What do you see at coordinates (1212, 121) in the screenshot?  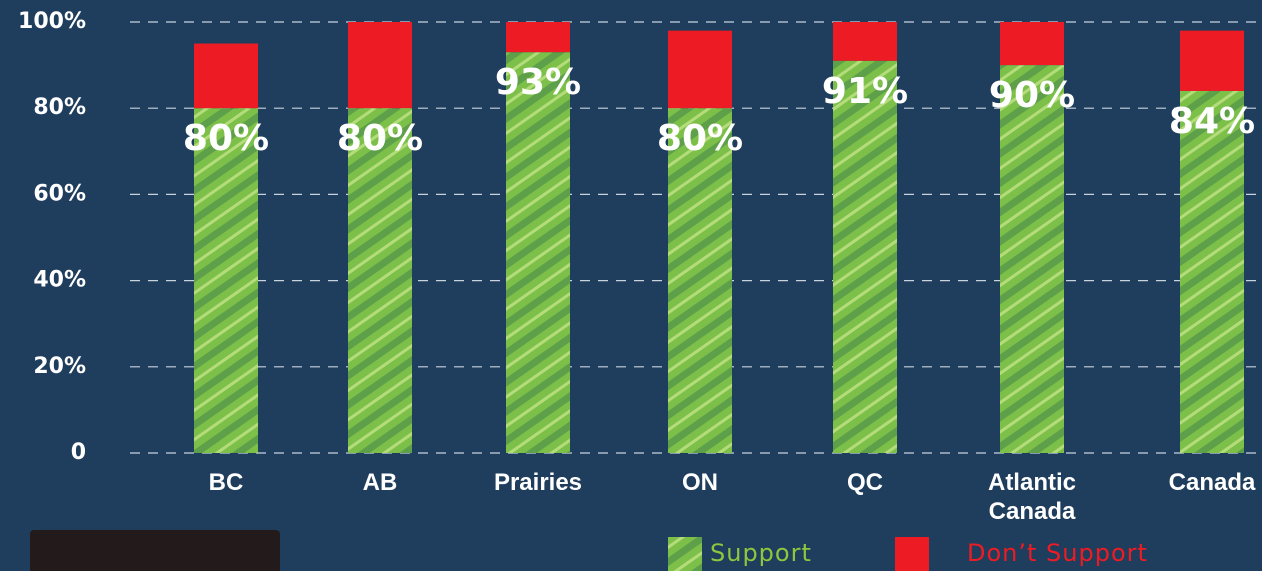 I see `data-label: 84%` at bounding box center [1212, 121].